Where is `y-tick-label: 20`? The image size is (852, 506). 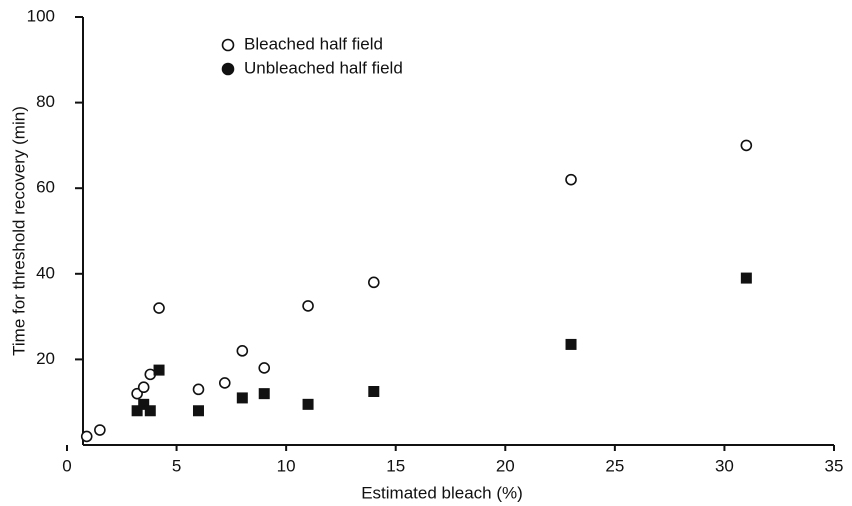 y-tick-label: 20 is located at coordinates (45, 358).